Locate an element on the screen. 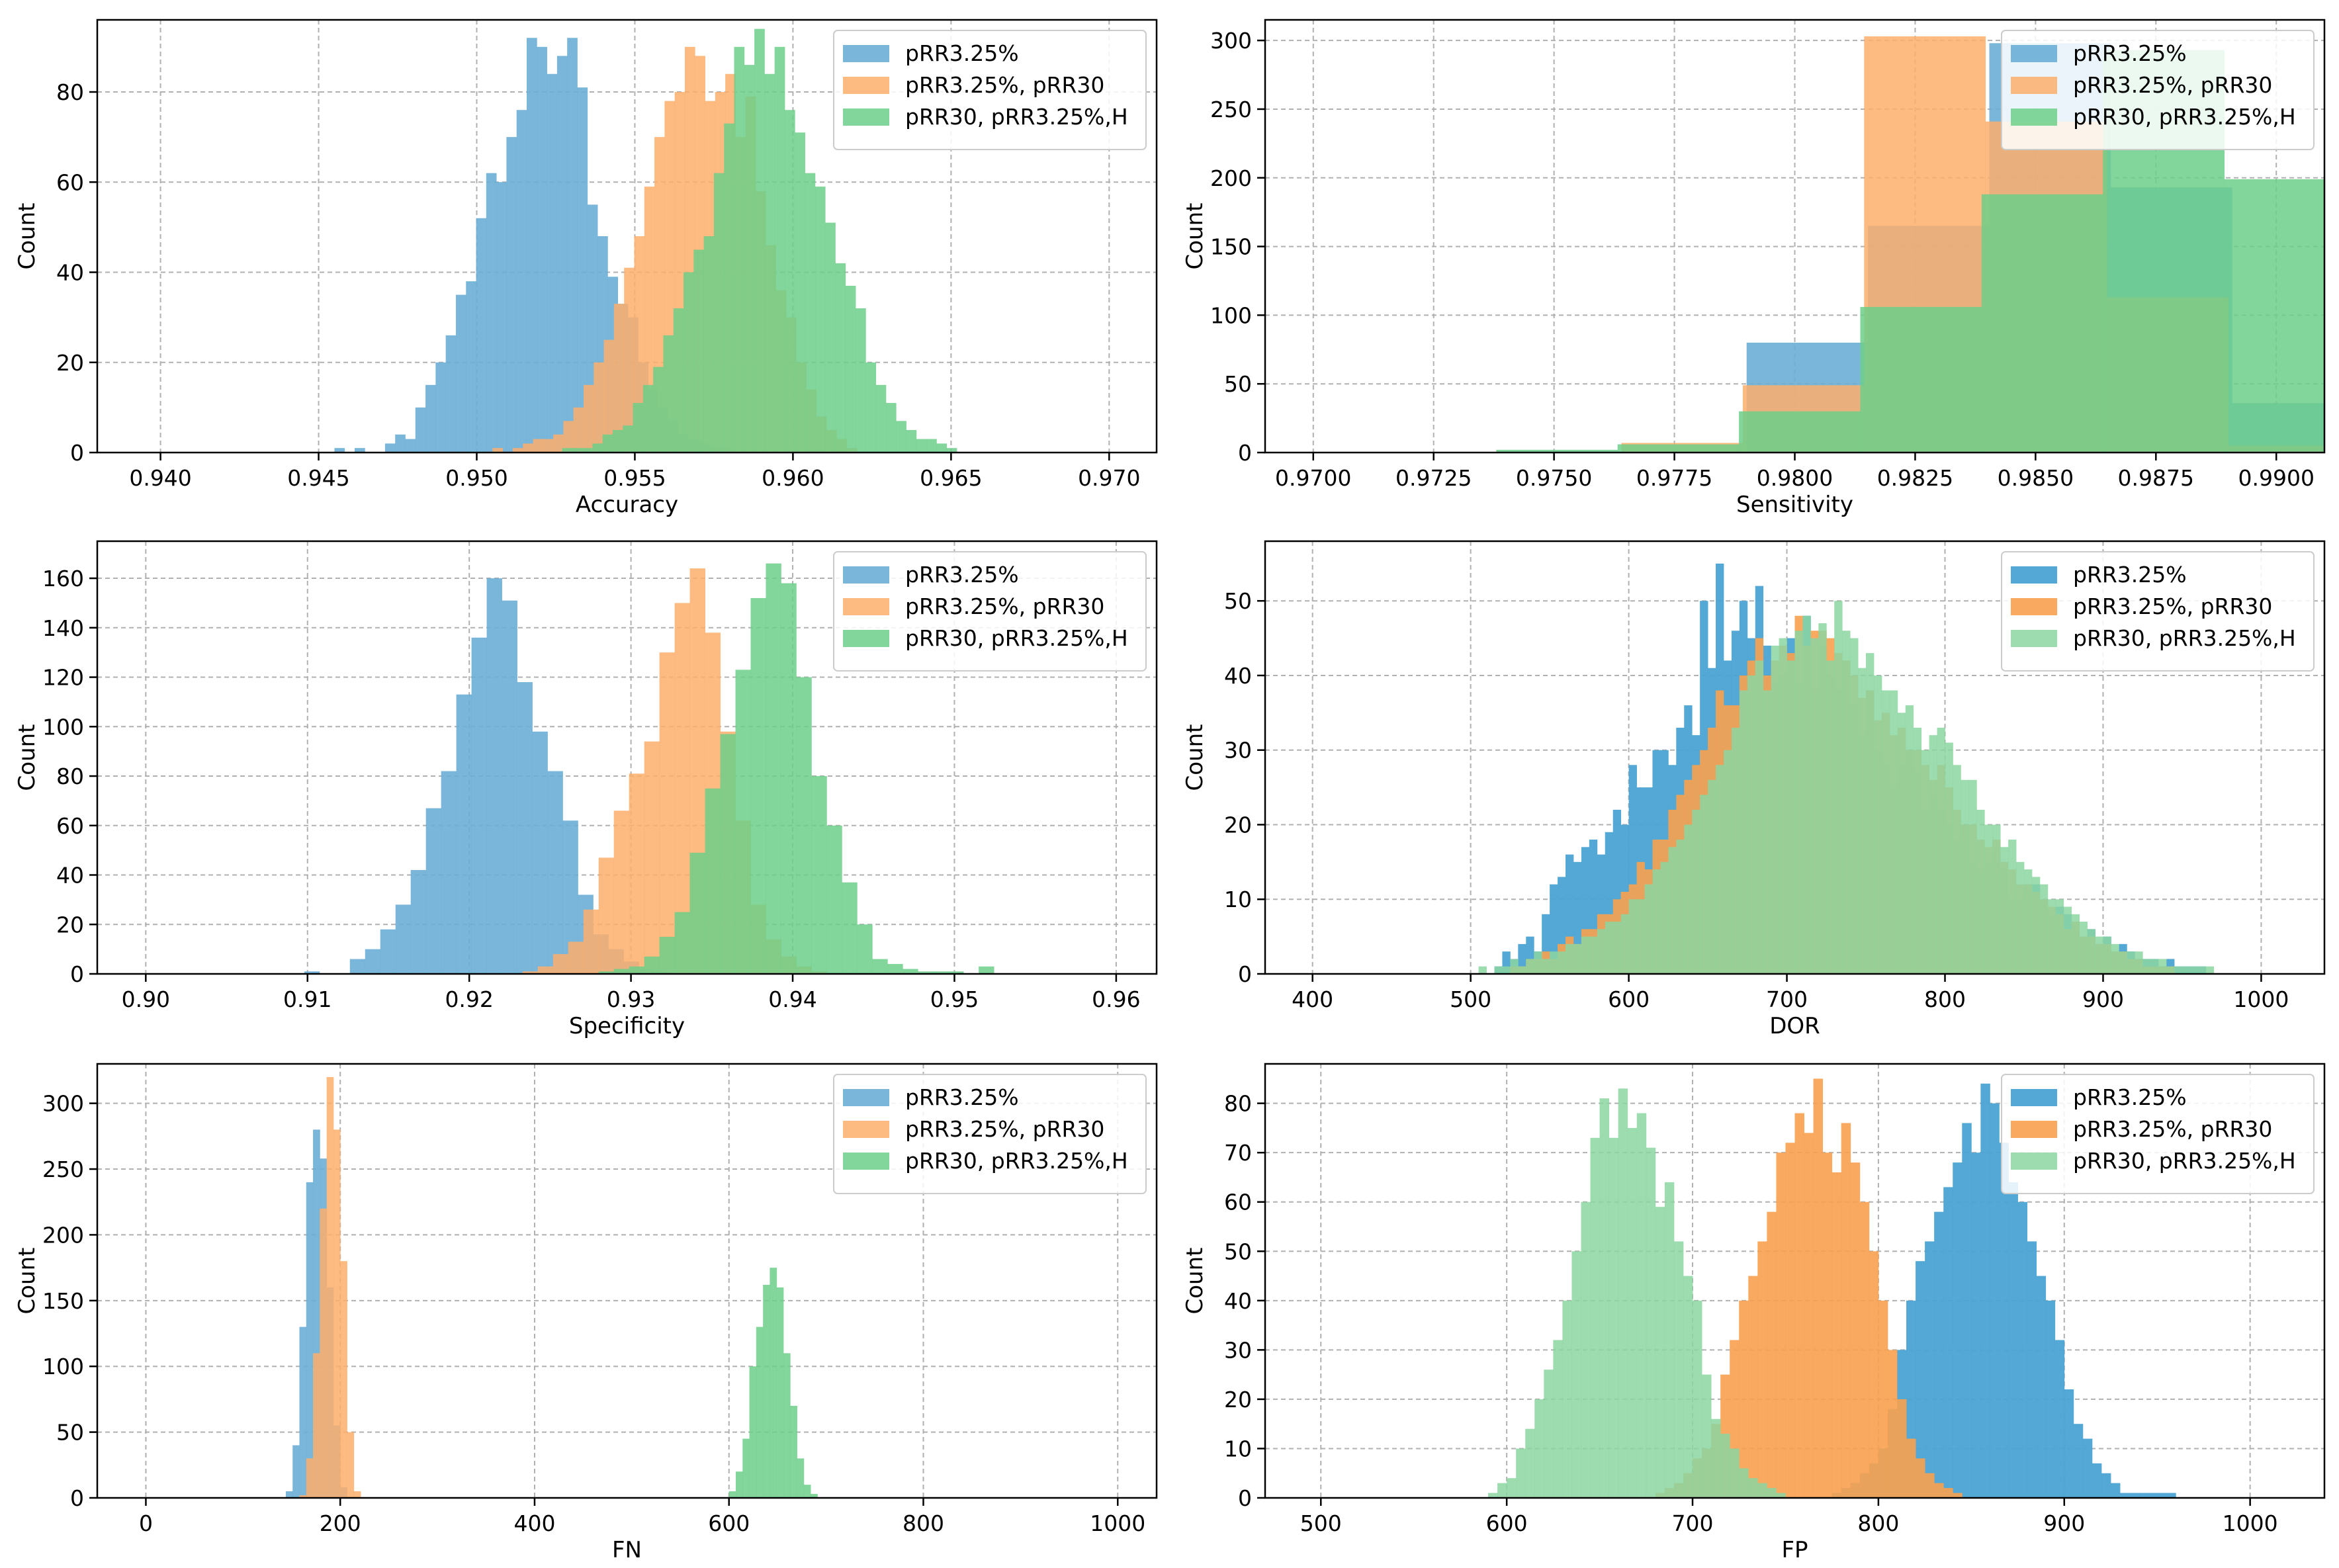 This screenshot has height=1568, width=2339. x-tick-label: 500 is located at coordinates (1321, 1523).